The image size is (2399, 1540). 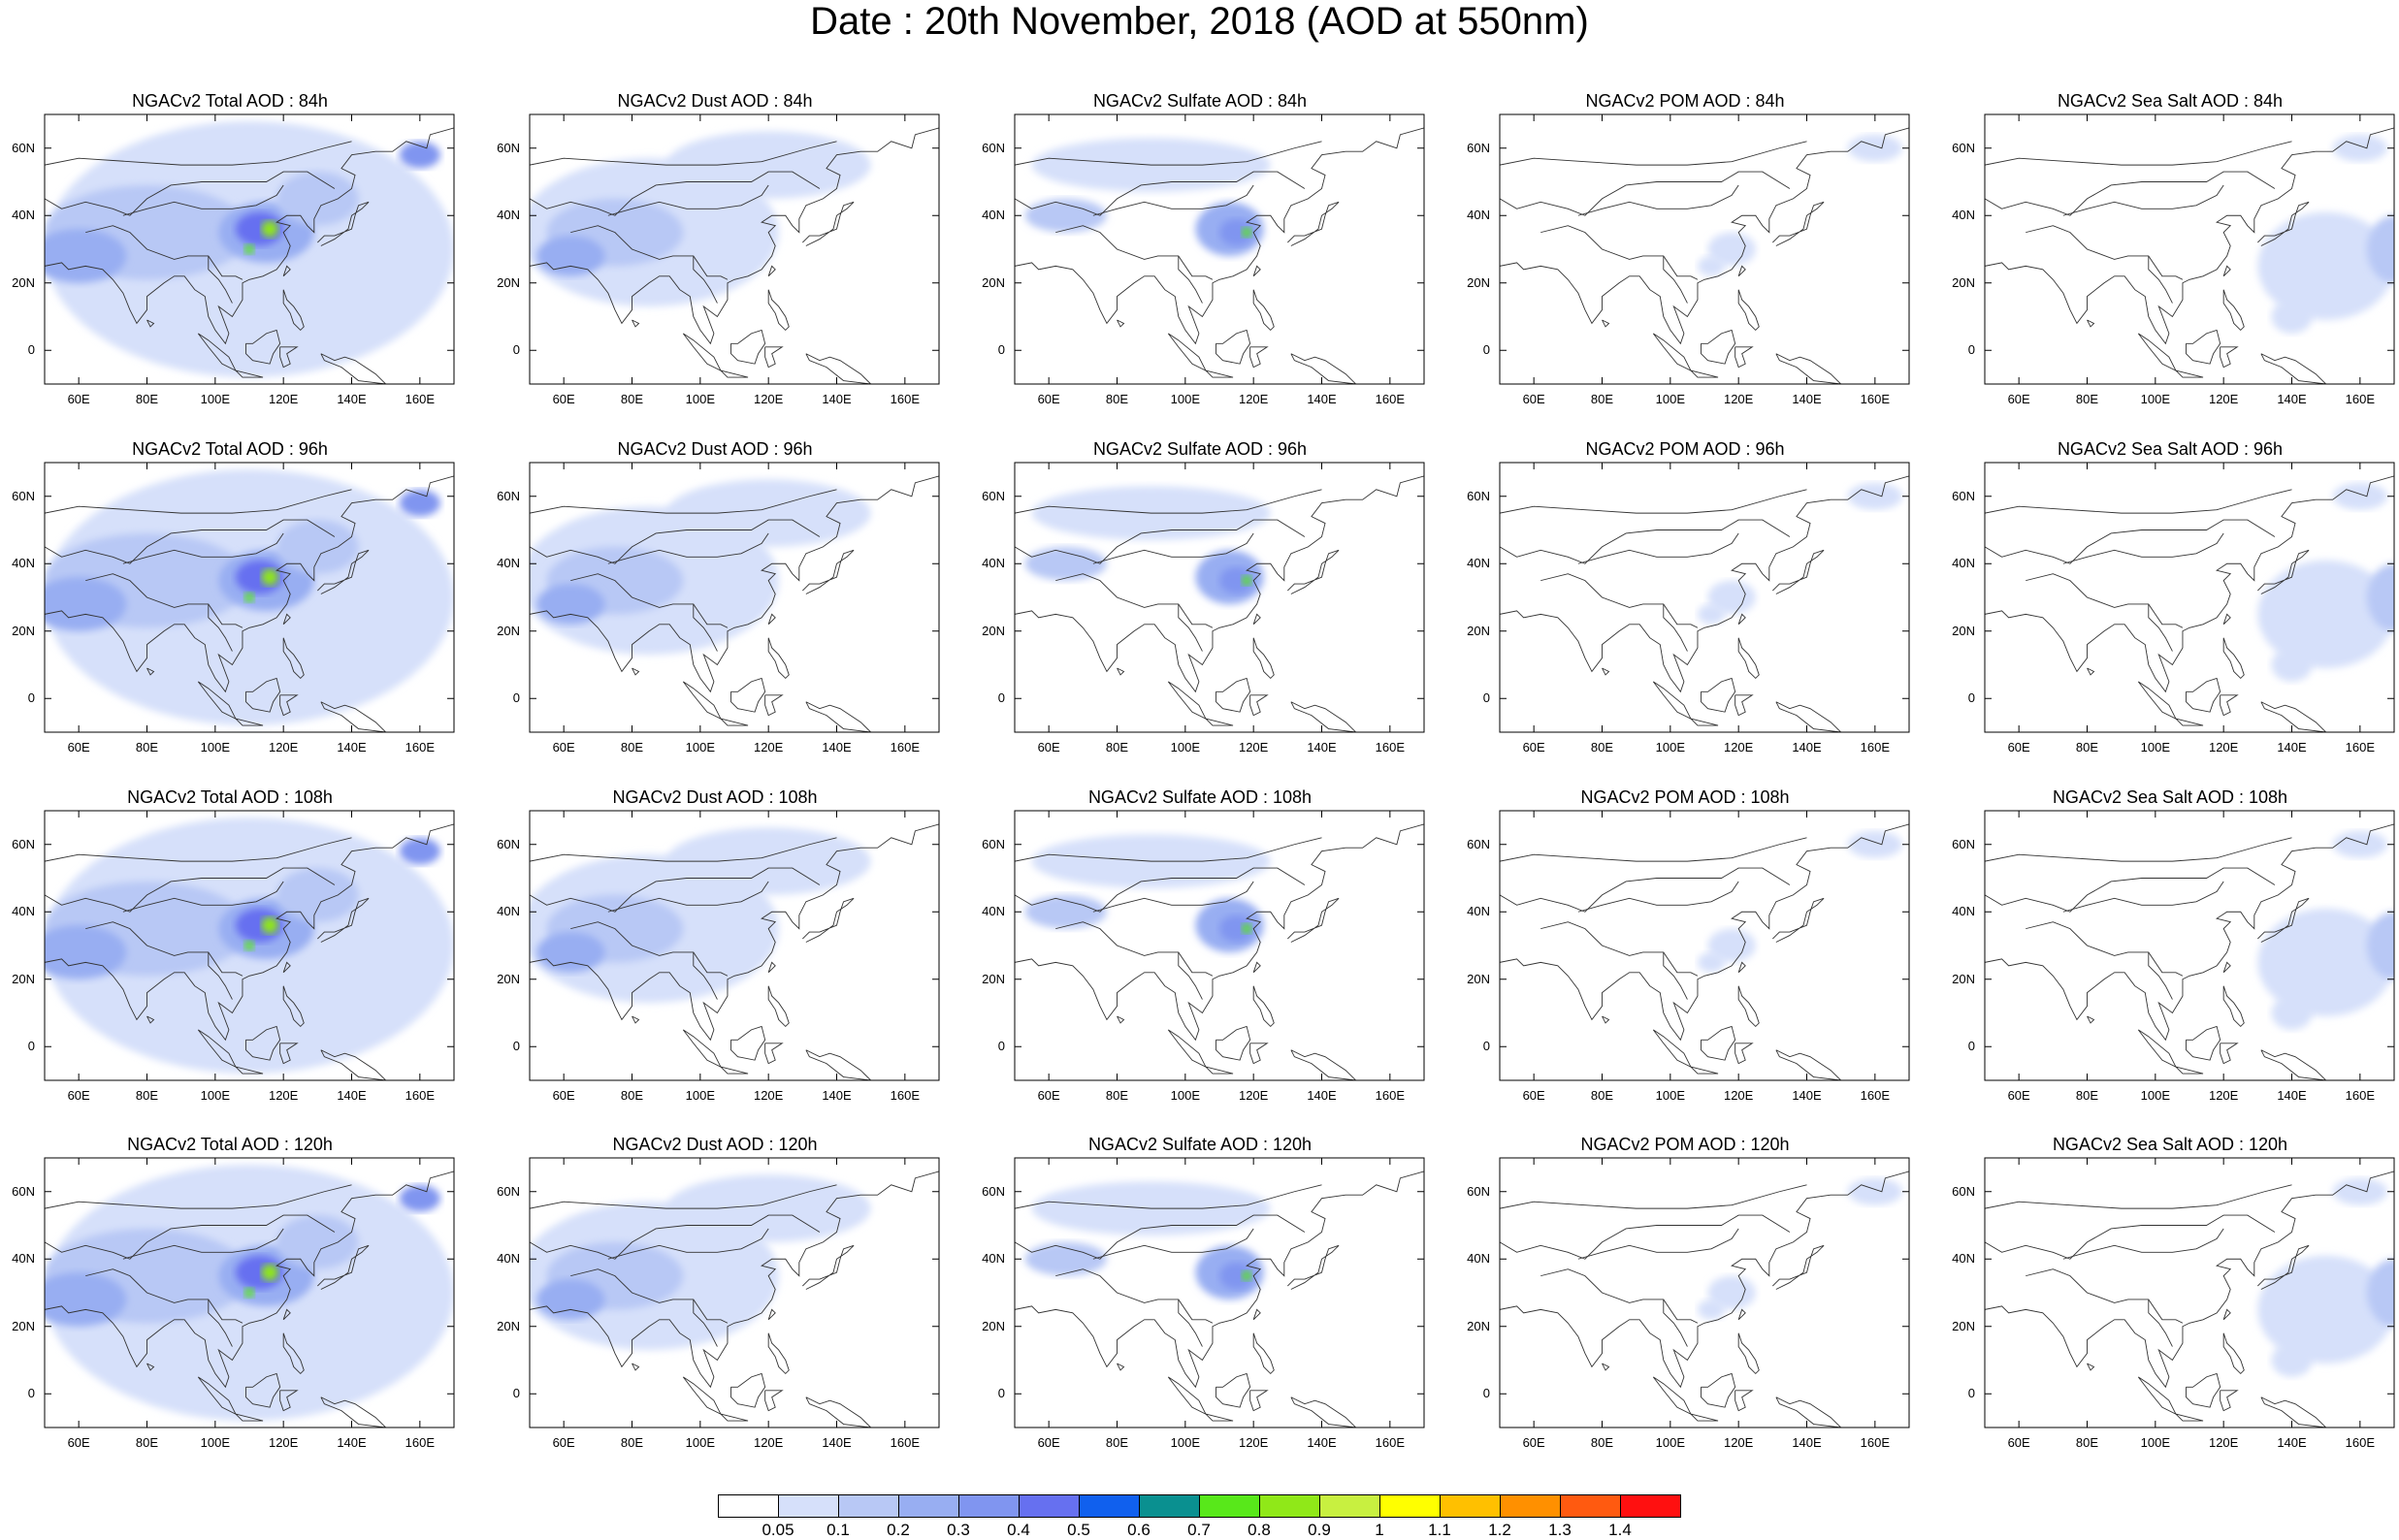 What do you see at coordinates (1479, 148) in the screenshot?
I see `lat-tick-label: 60N` at bounding box center [1479, 148].